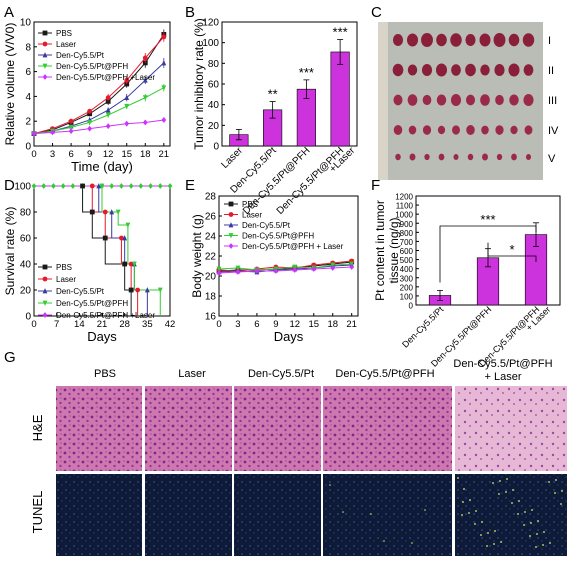 Image resolution: width=569 pixels, height=561 pixels. Describe the element at coordinates (407, 251) in the screenshot. I see `y-tick-label: 600` at that location.